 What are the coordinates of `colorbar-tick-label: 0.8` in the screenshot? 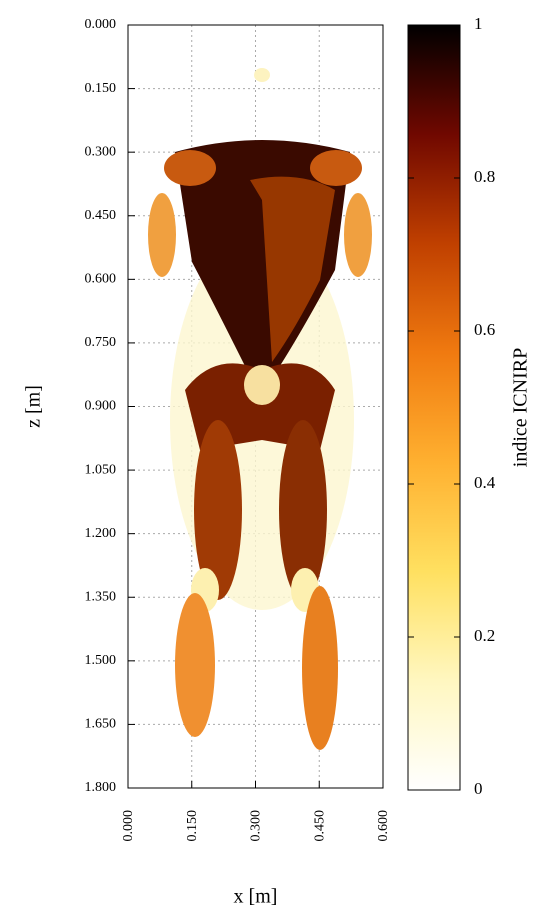 It's located at (484, 176).